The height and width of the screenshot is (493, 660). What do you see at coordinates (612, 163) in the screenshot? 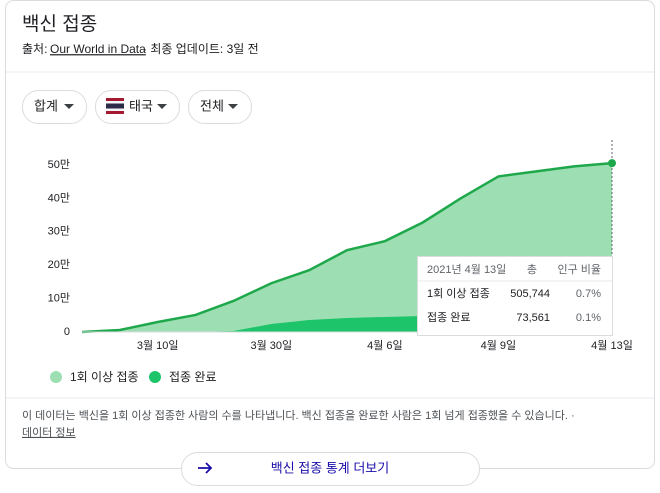
I see `point` at bounding box center [612, 163].